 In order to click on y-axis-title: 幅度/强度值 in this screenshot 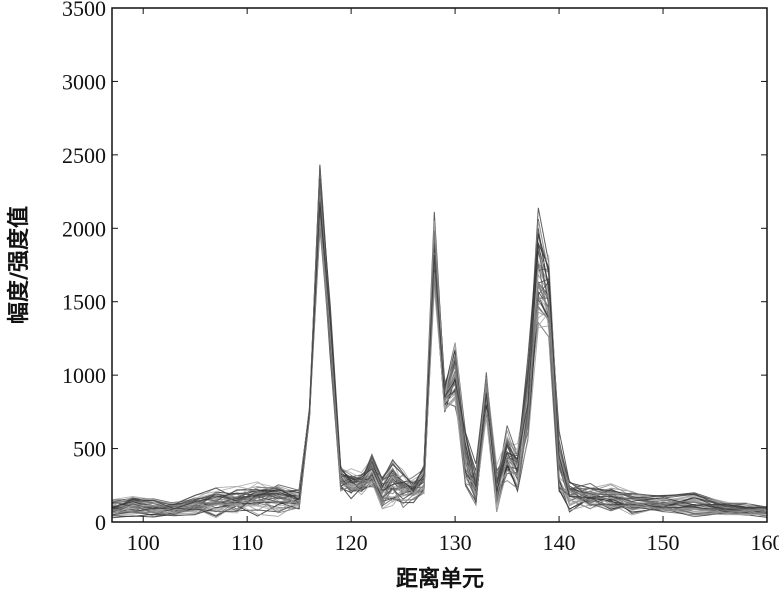, I will do `click(19, 265)`.